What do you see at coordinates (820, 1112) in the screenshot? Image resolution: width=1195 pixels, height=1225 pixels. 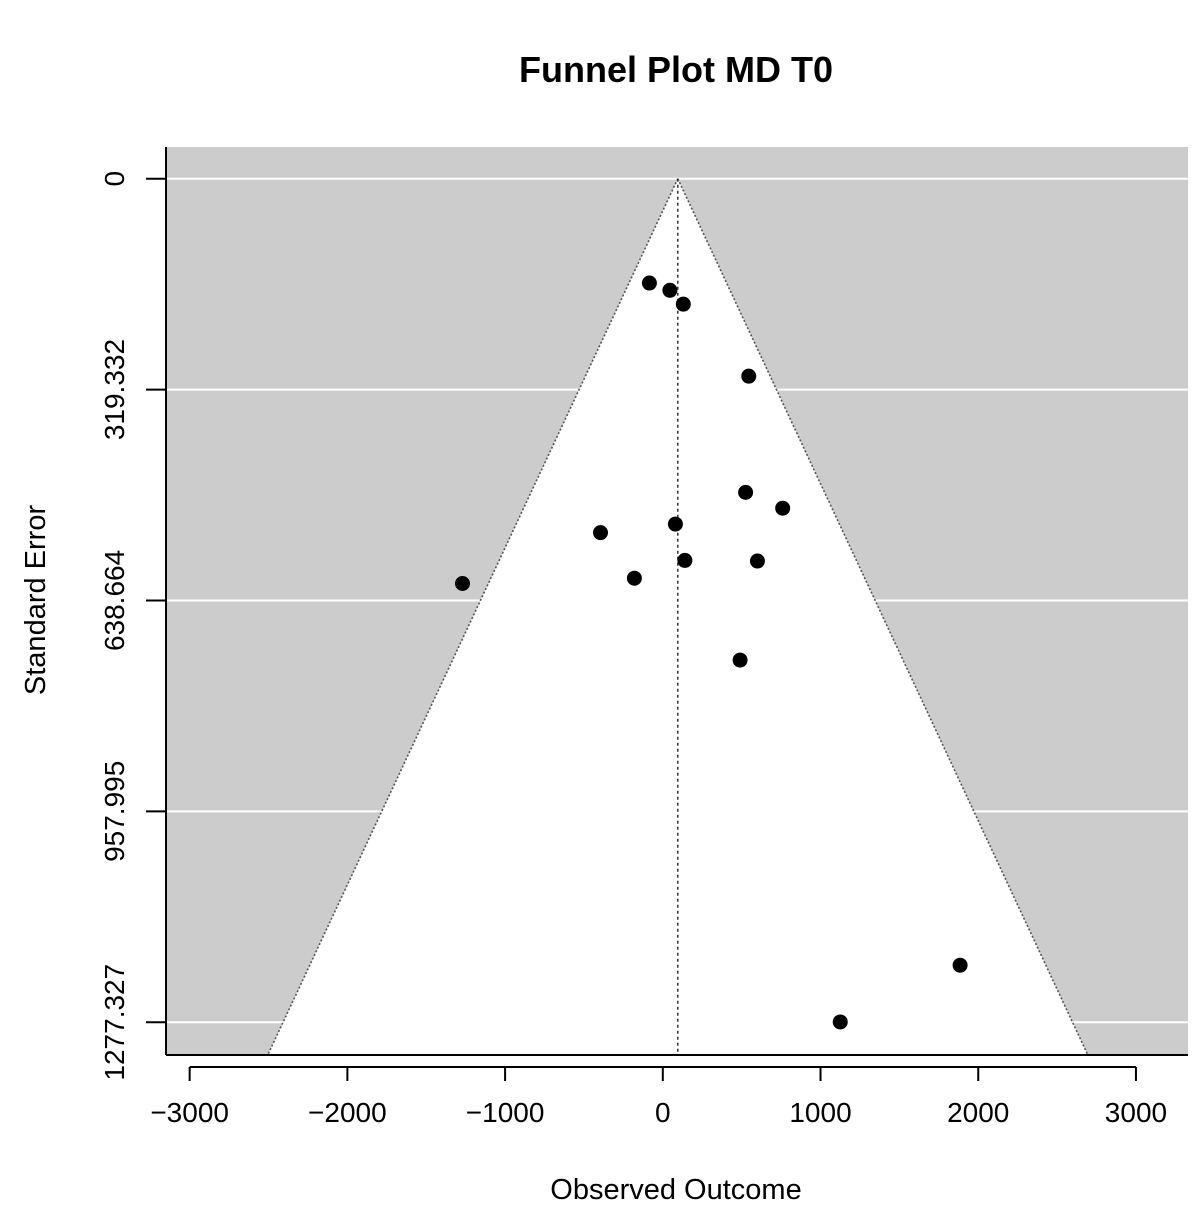 I see `x-tick-label-4: 1000` at bounding box center [820, 1112].